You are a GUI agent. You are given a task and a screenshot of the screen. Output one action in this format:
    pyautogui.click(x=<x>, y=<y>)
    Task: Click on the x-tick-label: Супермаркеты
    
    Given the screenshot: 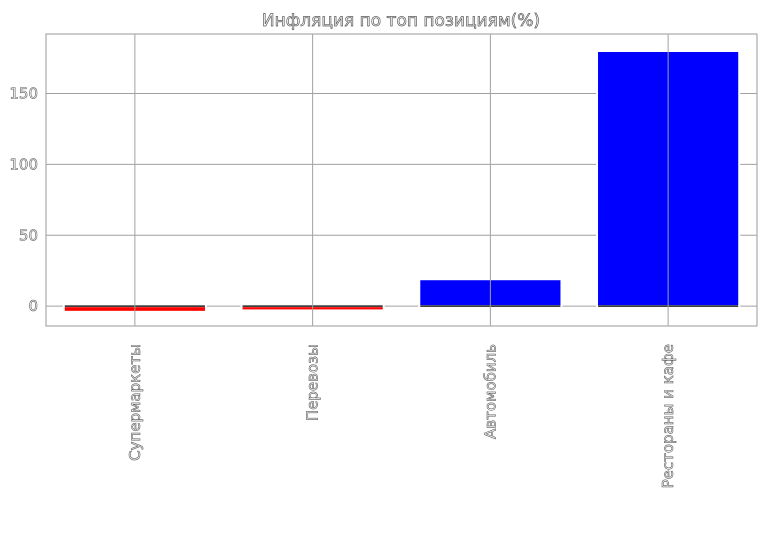 What is the action you would take?
    pyautogui.click(x=135, y=402)
    